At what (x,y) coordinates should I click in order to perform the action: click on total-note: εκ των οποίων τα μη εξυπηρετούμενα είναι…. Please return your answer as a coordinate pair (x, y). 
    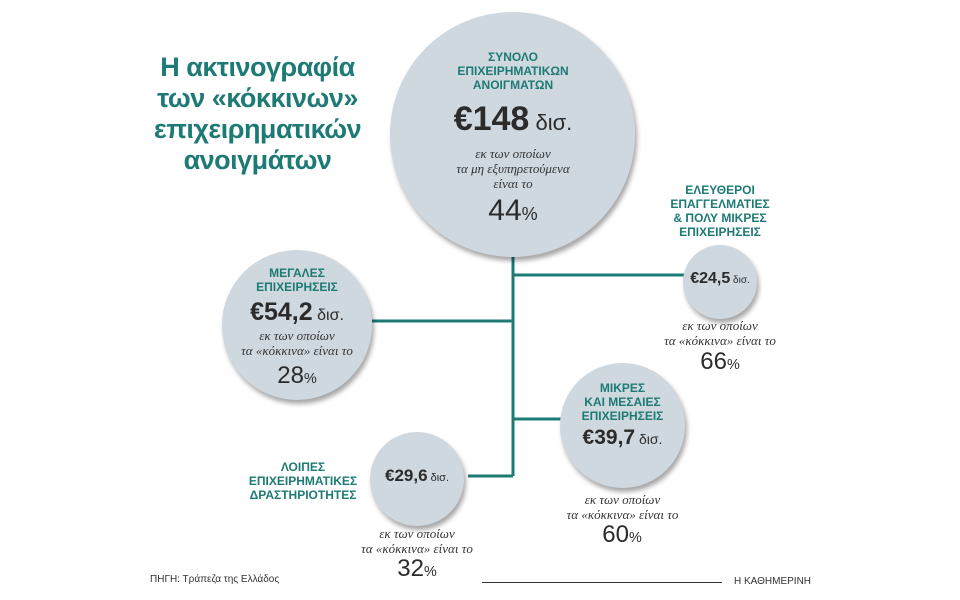
    Looking at the image, I should click on (513, 168).